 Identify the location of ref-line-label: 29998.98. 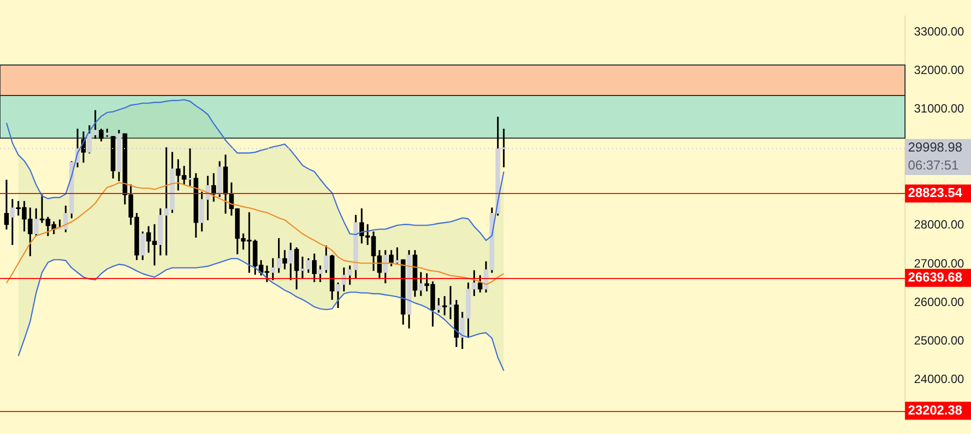
(935, 147).